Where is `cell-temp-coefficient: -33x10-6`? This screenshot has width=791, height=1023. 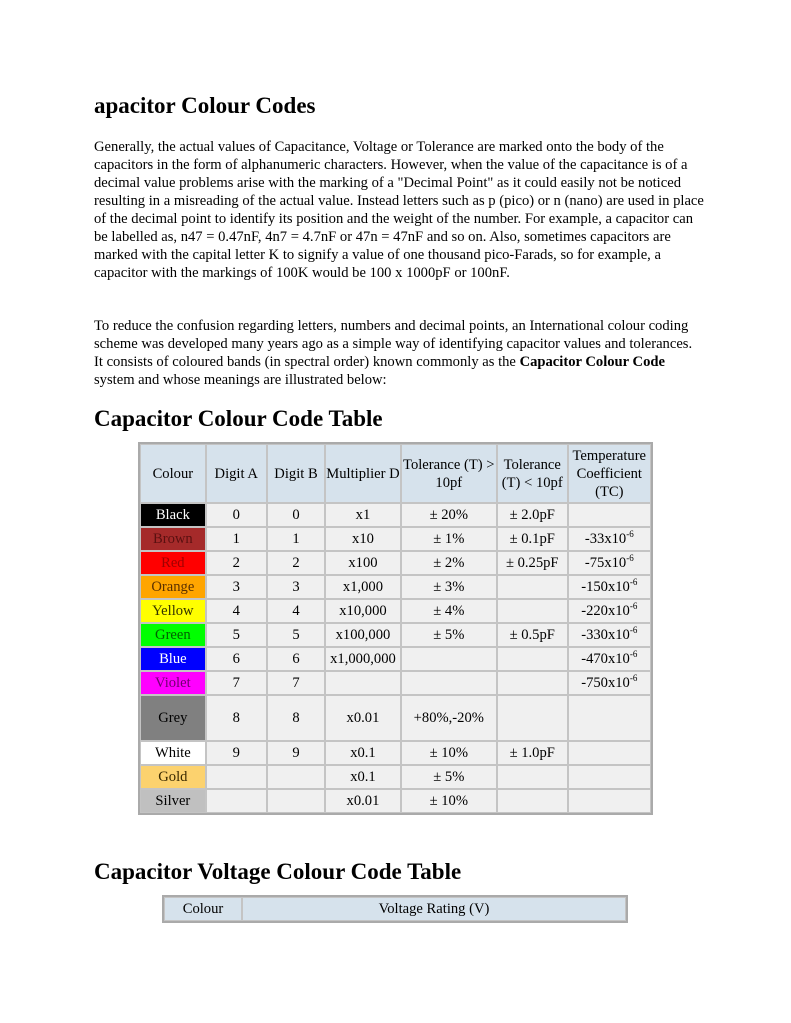
cell-temp-coefficient: -33x10-6 is located at coordinates (609, 539).